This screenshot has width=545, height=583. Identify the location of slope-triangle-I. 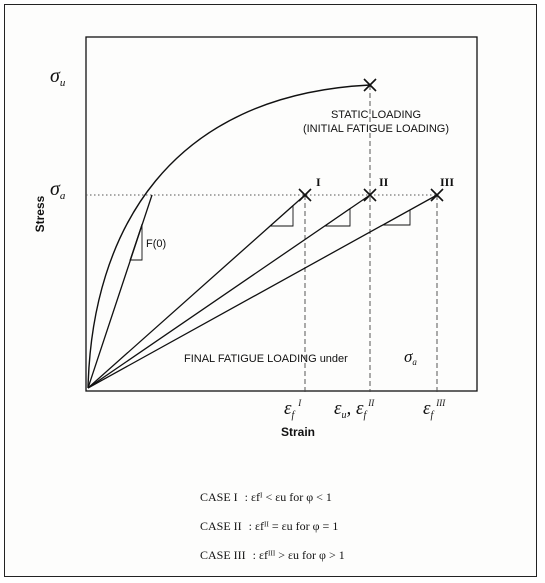
(281, 215).